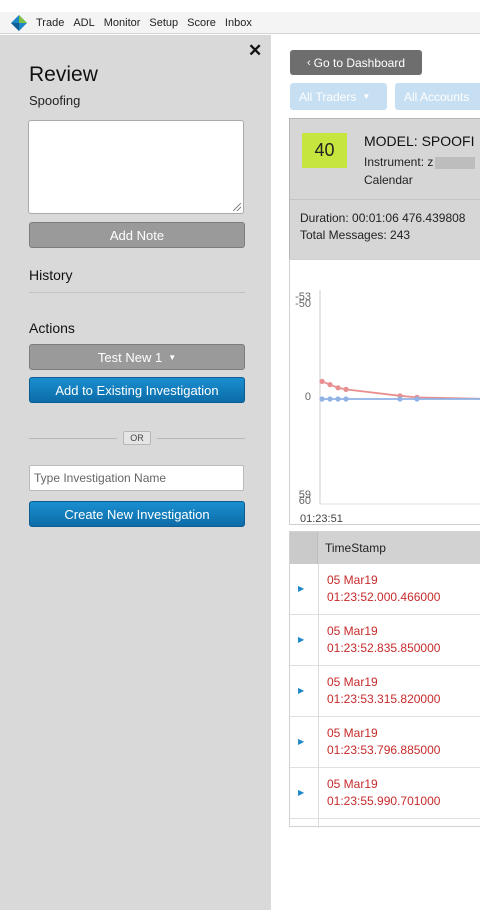  I want to click on or-separator: OR, so click(137, 438).